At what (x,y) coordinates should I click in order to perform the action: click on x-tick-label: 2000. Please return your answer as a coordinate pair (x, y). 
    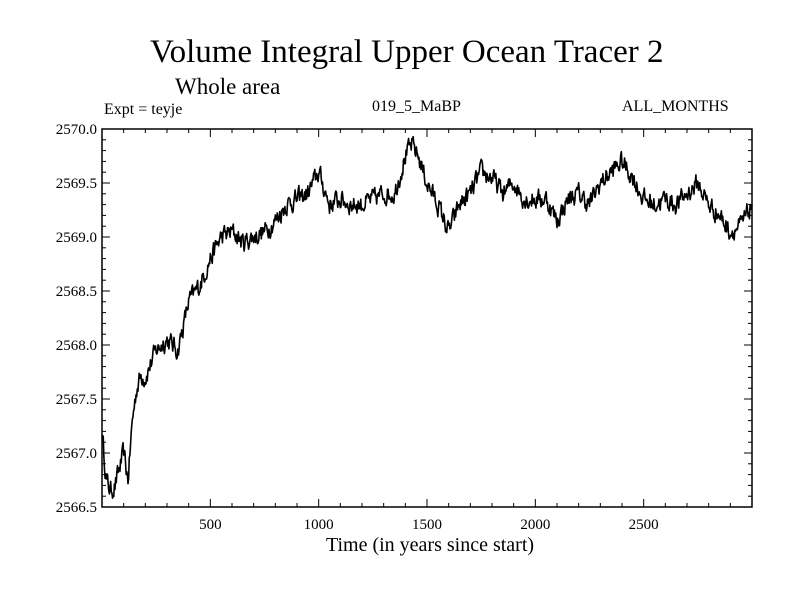
    Looking at the image, I should click on (535, 525).